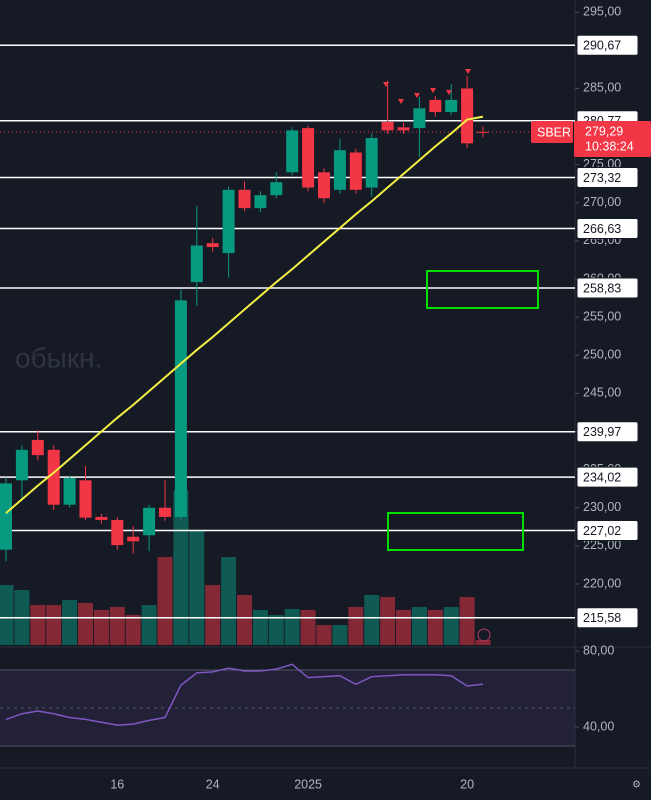 This screenshot has width=651, height=800. Describe the element at coordinates (427, 86) in the screenshot. I see `signal-markers` at that location.